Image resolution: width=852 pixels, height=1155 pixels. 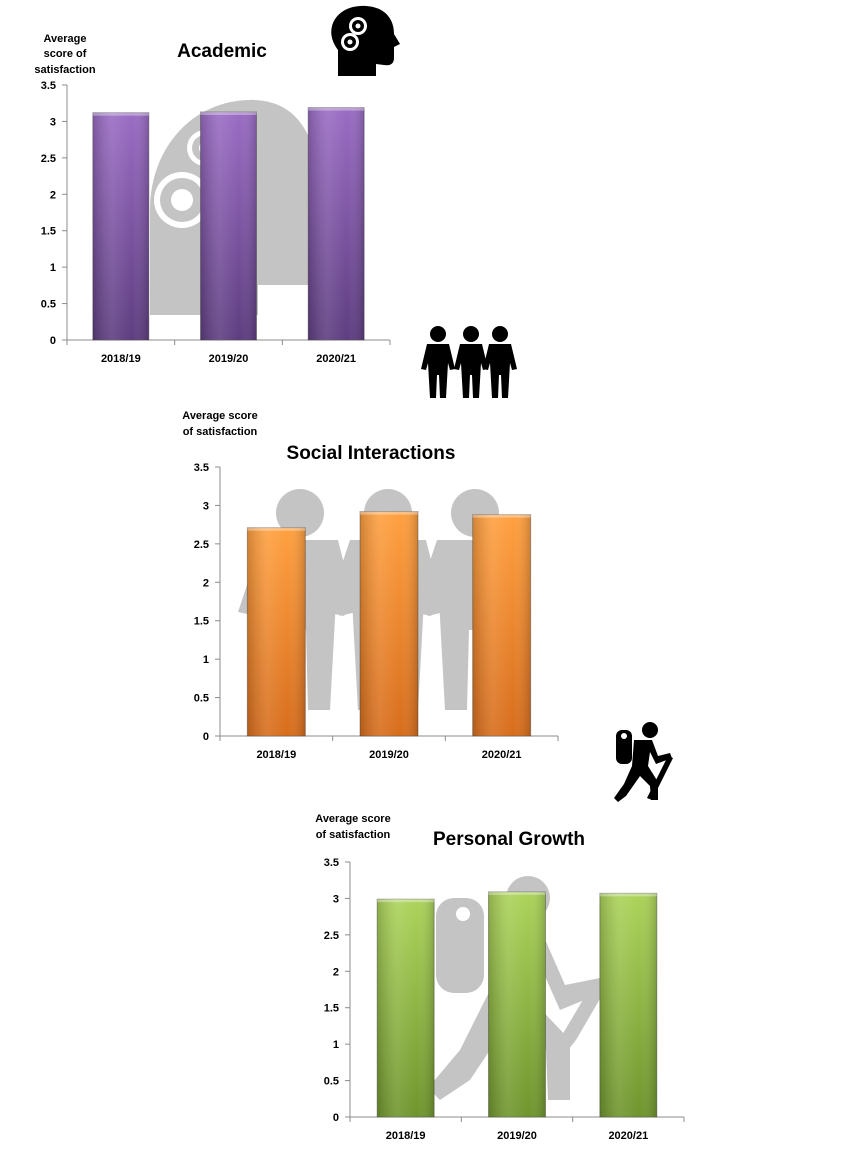 What do you see at coordinates (201, 622) in the screenshot?
I see `chart-social-y-tick-label: 1.5` at bounding box center [201, 622].